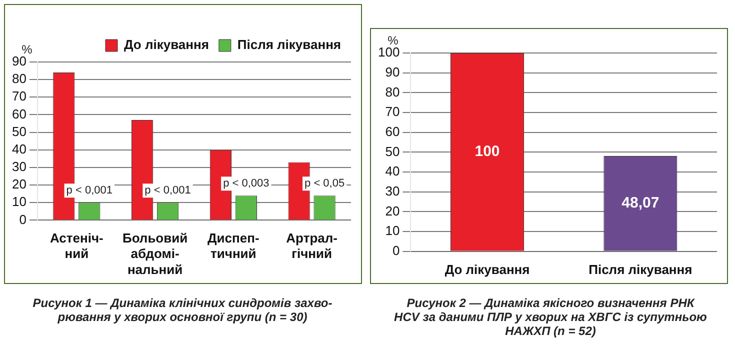 The height and width of the screenshot is (350, 735). What do you see at coordinates (77, 246) in the screenshot?
I see `x-tick-label: Астеніч- ний` at bounding box center [77, 246].